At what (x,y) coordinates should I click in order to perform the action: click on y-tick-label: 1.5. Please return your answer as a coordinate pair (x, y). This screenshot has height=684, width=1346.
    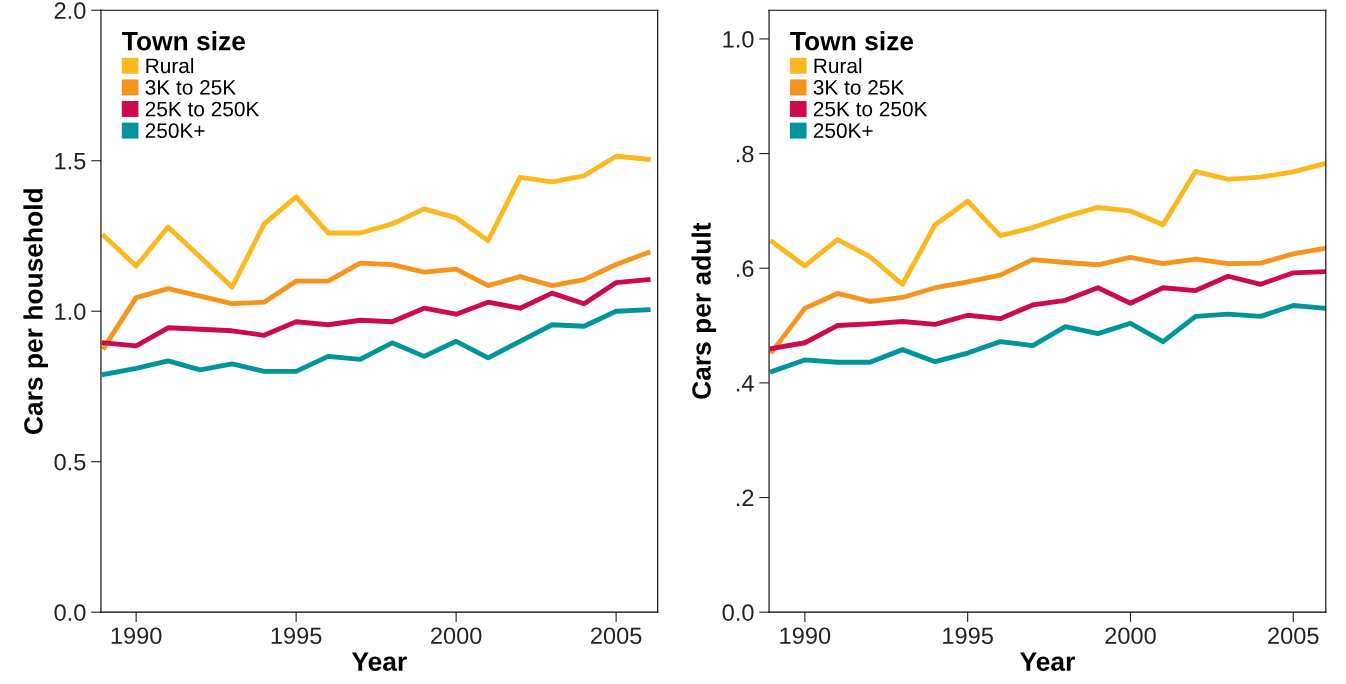
    Looking at the image, I should click on (70, 161).